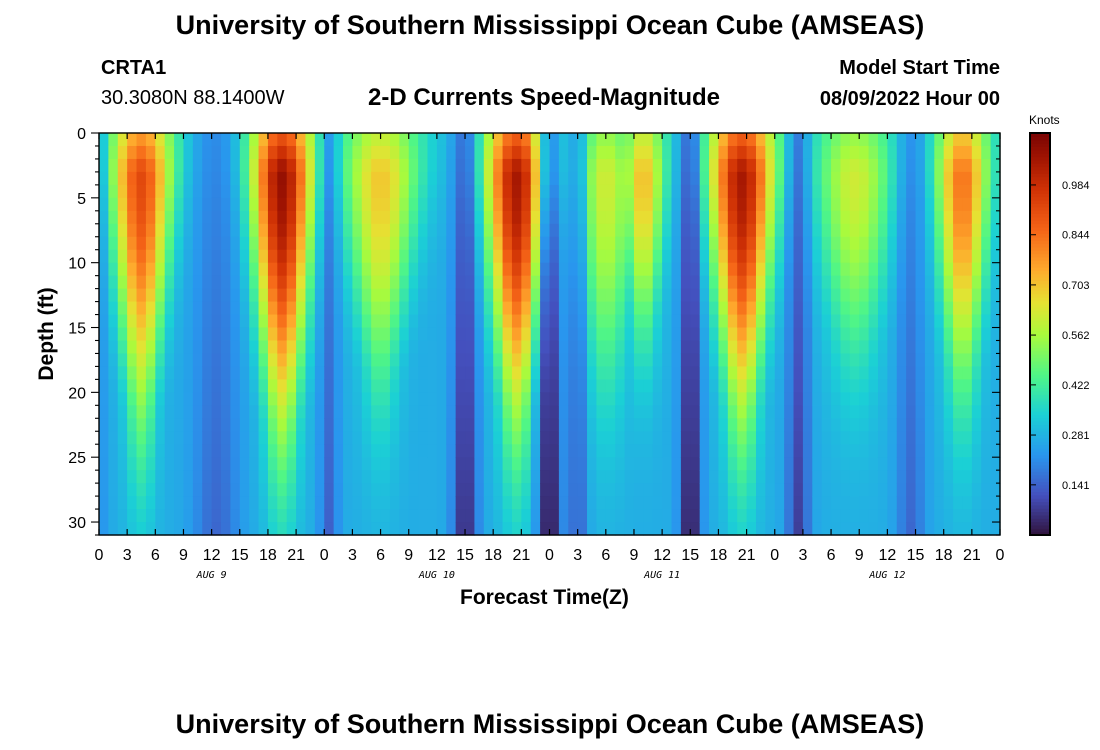 The width and height of the screenshot is (1100, 750). What do you see at coordinates (521, 555) in the screenshot?
I see `x-tick-label: 21` at bounding box center [521, 555].